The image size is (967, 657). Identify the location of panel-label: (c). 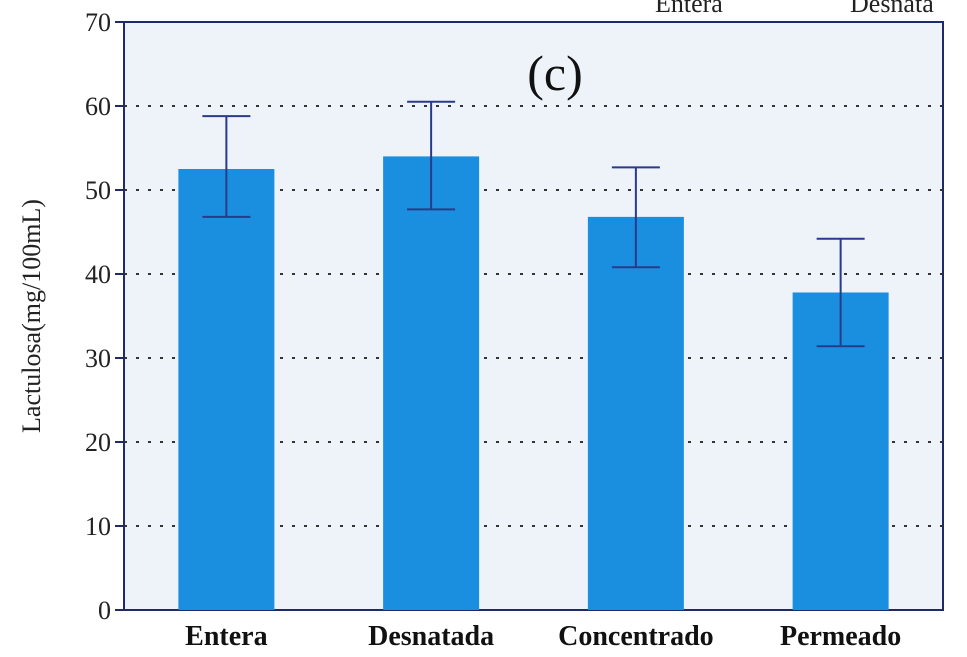
(555, 73).